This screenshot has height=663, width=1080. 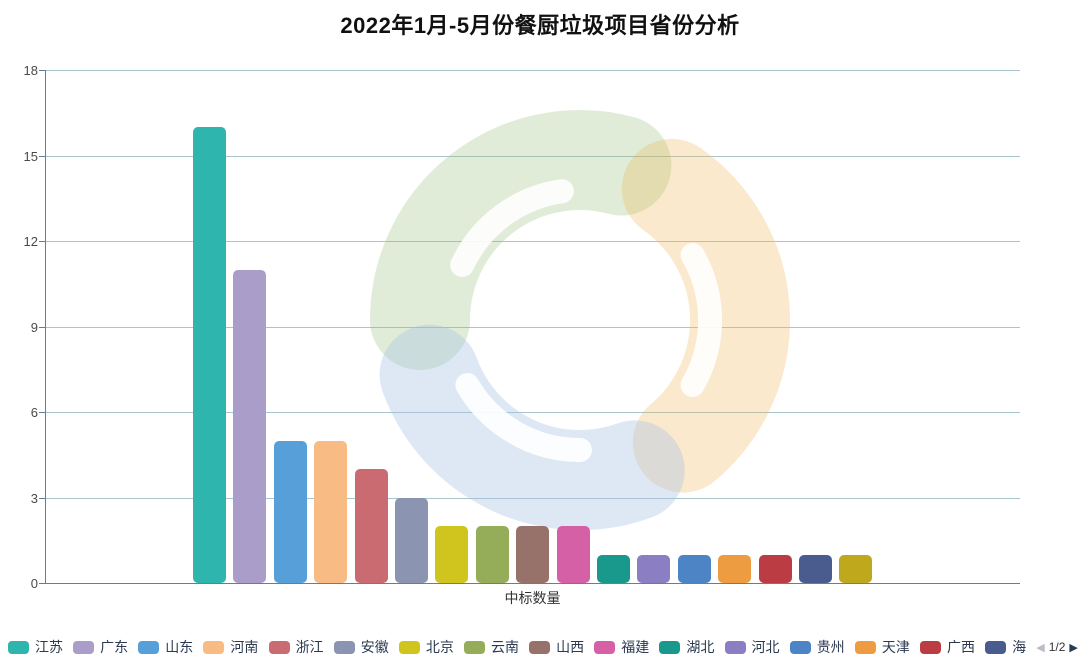 What do you see at coordinates (532, 583) in the screenshot?
I see `x-axis-line` at bounding box center [532, 583].